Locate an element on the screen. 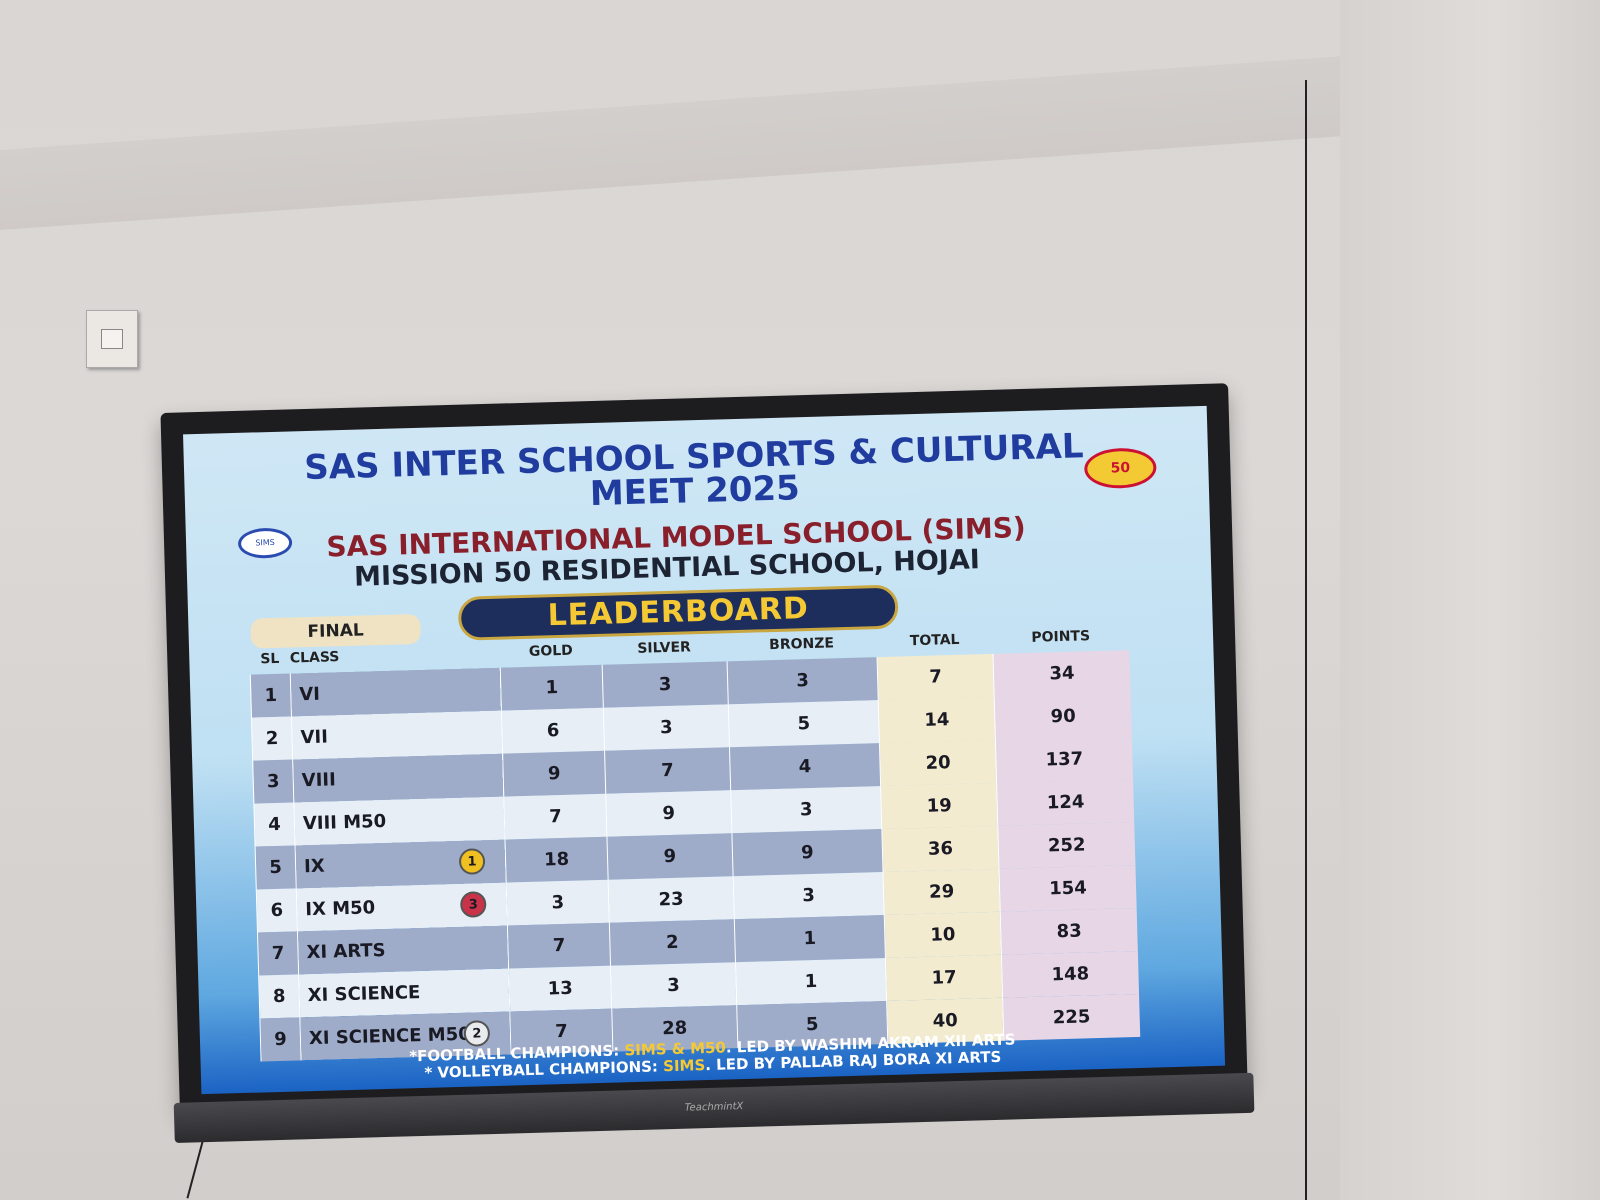 Image resolution: width=1600 pixels, height=1200 pixels. cell-points: 137 is located at coordinates (1064, 759).